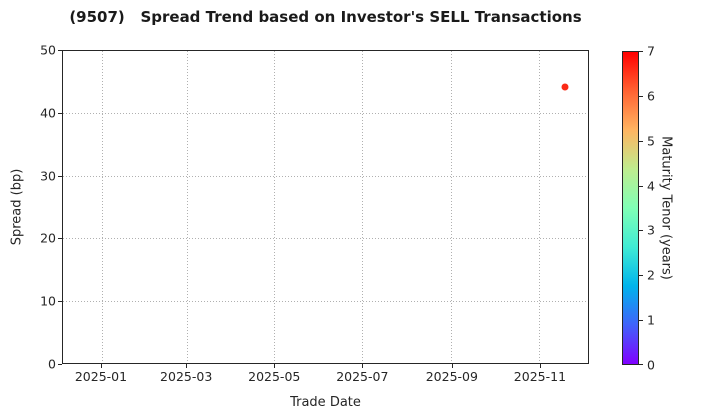 The width and height of the screenshot is (720, 420). Describe the element at coordinates (48, 301) in the screenshot. I see `y-tick-label: 10` at that location.